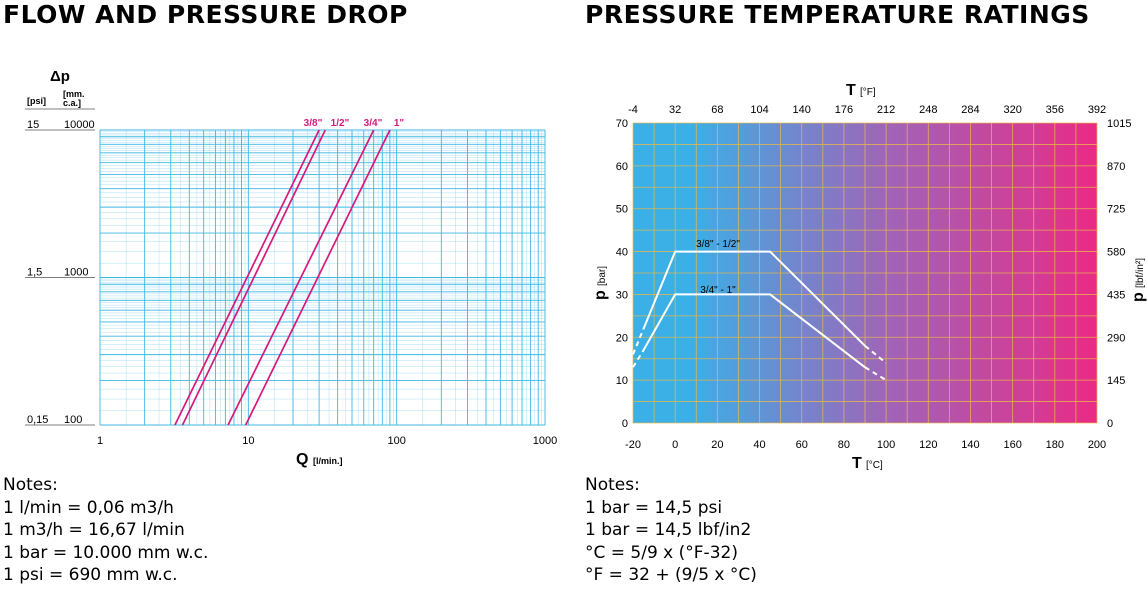 This screenshot has height=589, width=1147. What do you see at coordinates (60, 76) in the screenshot?
I see `y-axis-symbol: Δp` at bounding box center [60, 76].